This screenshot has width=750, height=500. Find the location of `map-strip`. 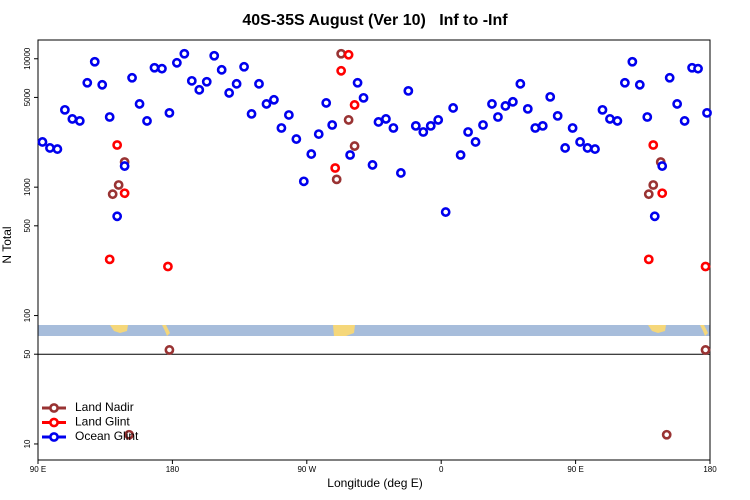

map-strip is located at coordinates (374, 330).